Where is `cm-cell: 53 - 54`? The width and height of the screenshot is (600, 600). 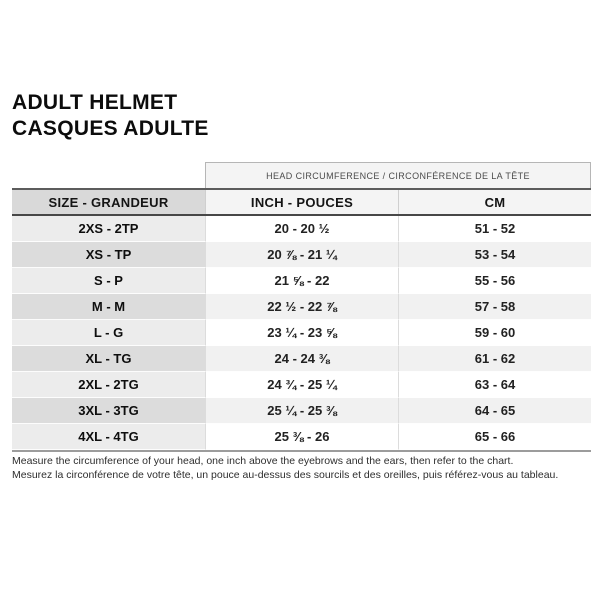 cm-cell: 53 - 54 is located at coordinates (494, 255).